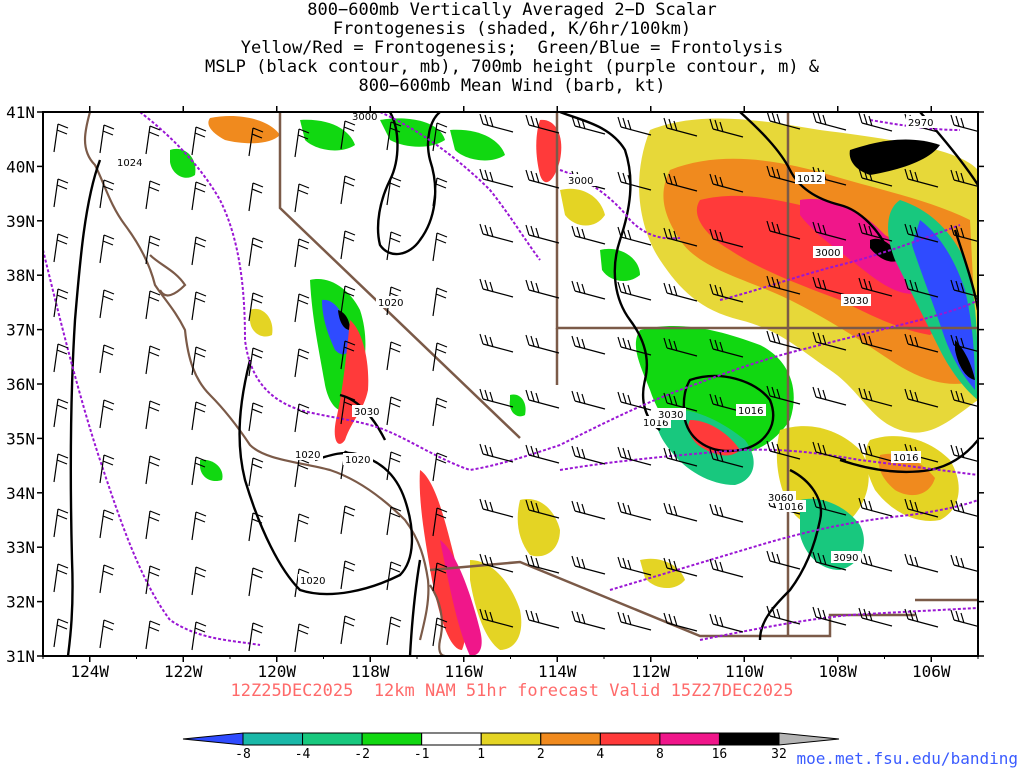 The width and height of the screenshot is (1024, 768). Describe the element at coordinates (20, 493) in the screenshot. I see `lat-tick-label: 34N` at that location.